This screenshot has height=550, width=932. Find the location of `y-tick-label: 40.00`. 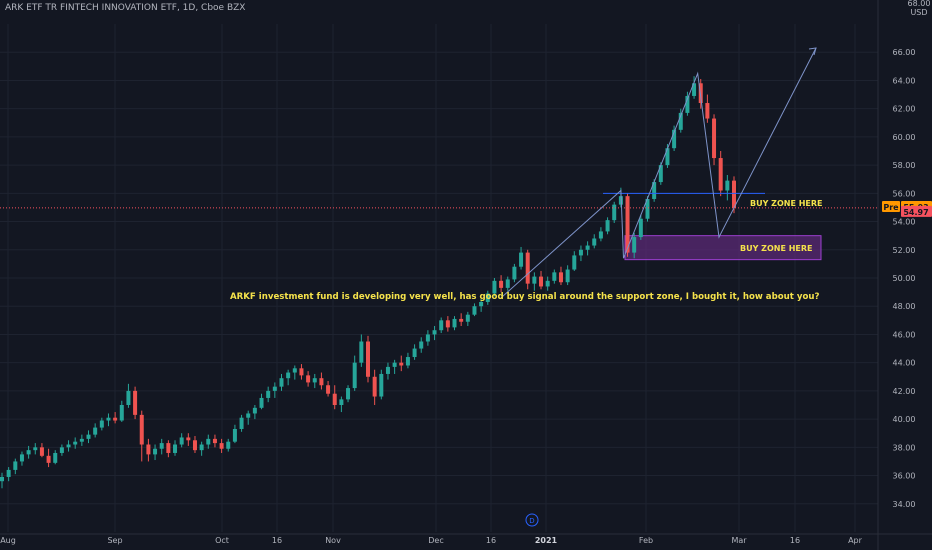

y-tick-label: 40.00 is located at coordinates (904, 419).